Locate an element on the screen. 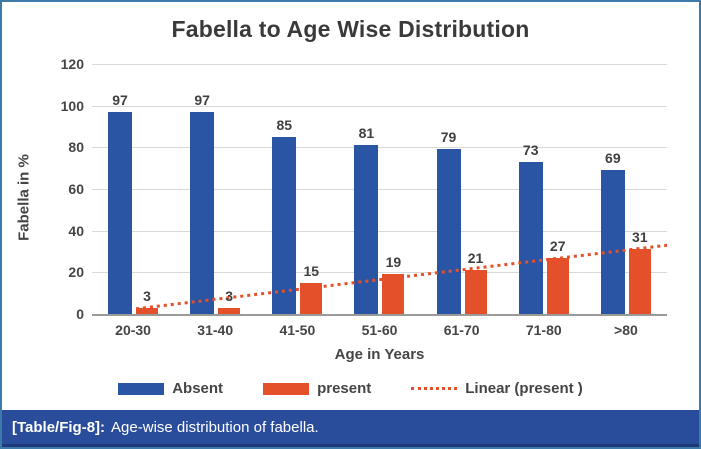  y-tick-label: 20 is located at coordinates (76, 272).